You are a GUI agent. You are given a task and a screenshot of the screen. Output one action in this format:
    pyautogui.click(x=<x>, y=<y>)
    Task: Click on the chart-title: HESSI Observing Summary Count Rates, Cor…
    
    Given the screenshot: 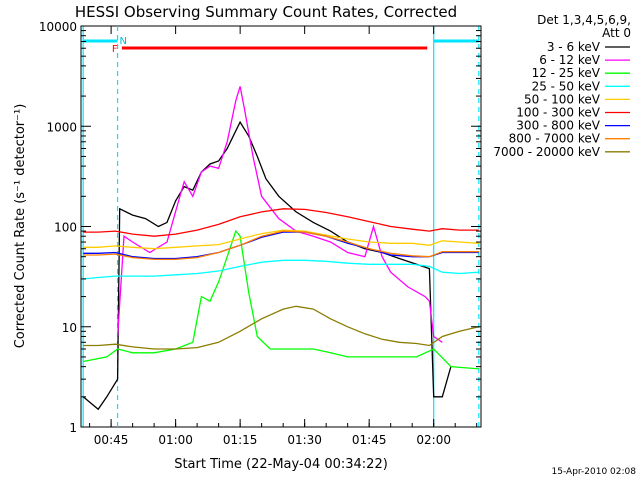 What is the action you would take?
    pyautogui.click(x=266, y=12)
    